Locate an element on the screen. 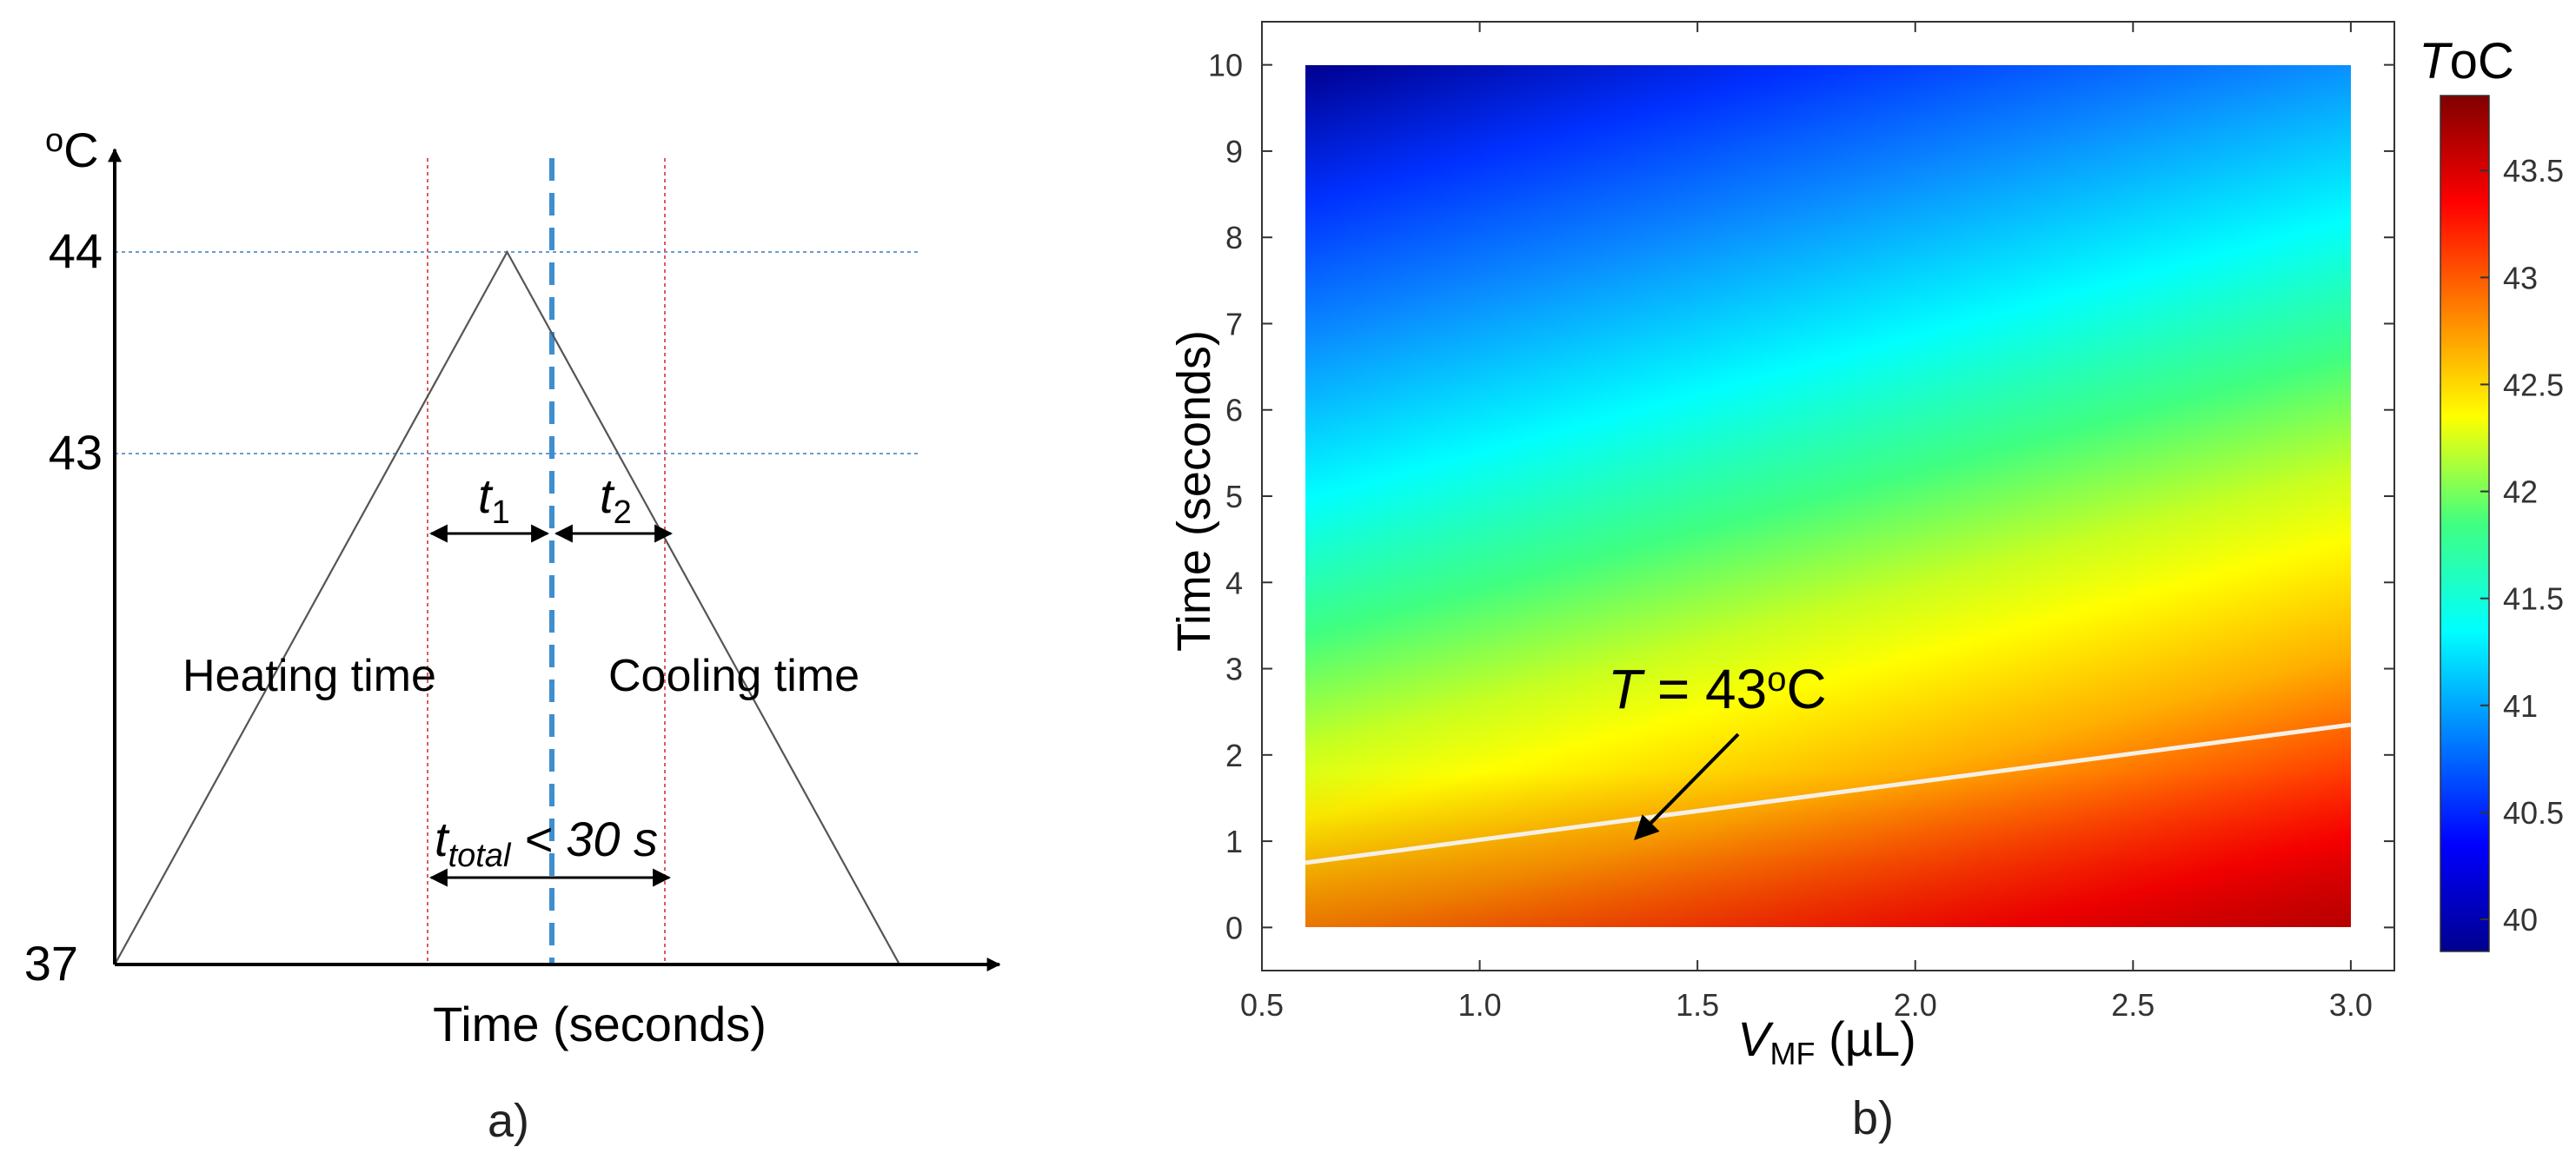 This screenshot has width=2576, height=1160. b-y-tick-label: 8 is located at coordinates (1234, 237).